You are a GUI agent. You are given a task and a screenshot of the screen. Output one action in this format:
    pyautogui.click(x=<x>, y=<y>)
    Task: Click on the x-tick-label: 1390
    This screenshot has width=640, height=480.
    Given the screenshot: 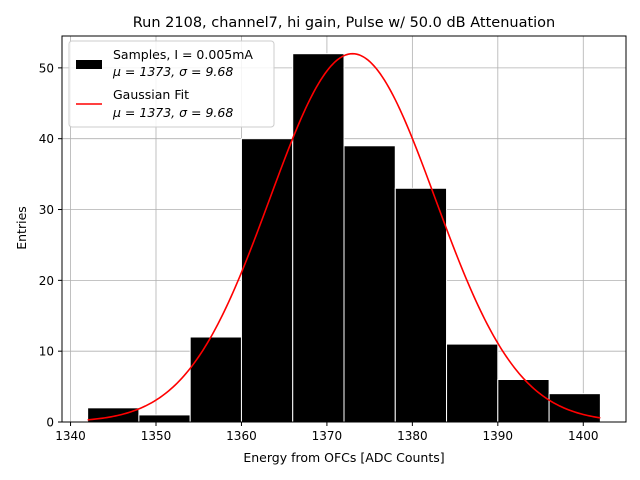 What is the action you would take?
    pyautogui.click(x=498, y=436)
    